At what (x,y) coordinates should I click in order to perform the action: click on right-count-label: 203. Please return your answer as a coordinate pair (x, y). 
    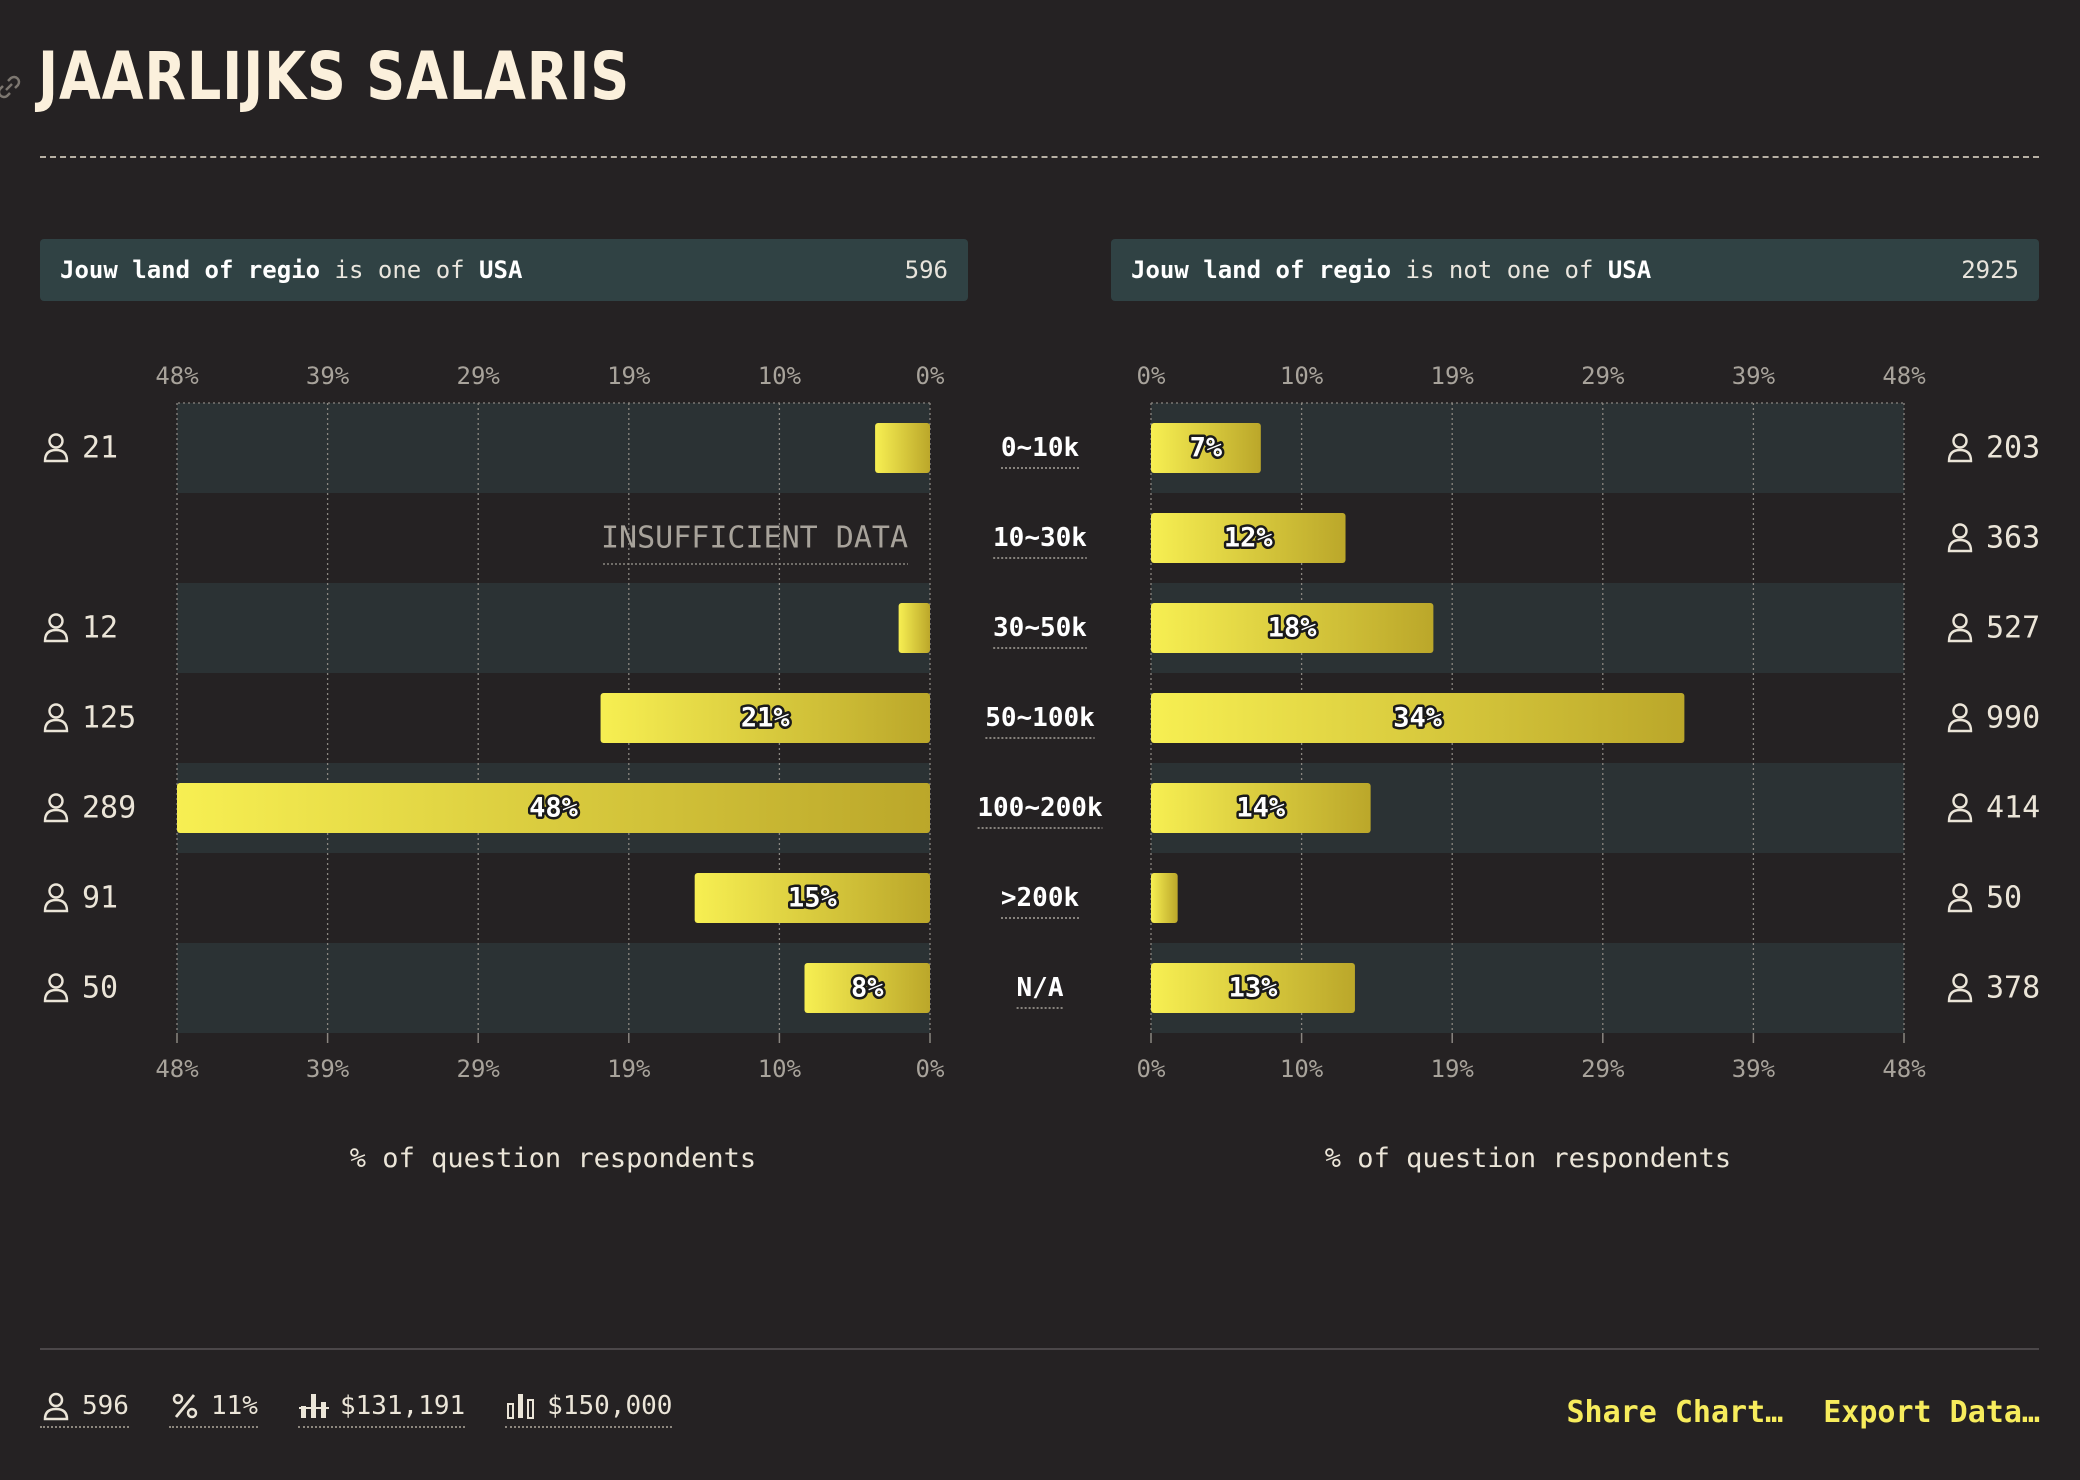
    Looking at the image, I should click on (2013, 448).